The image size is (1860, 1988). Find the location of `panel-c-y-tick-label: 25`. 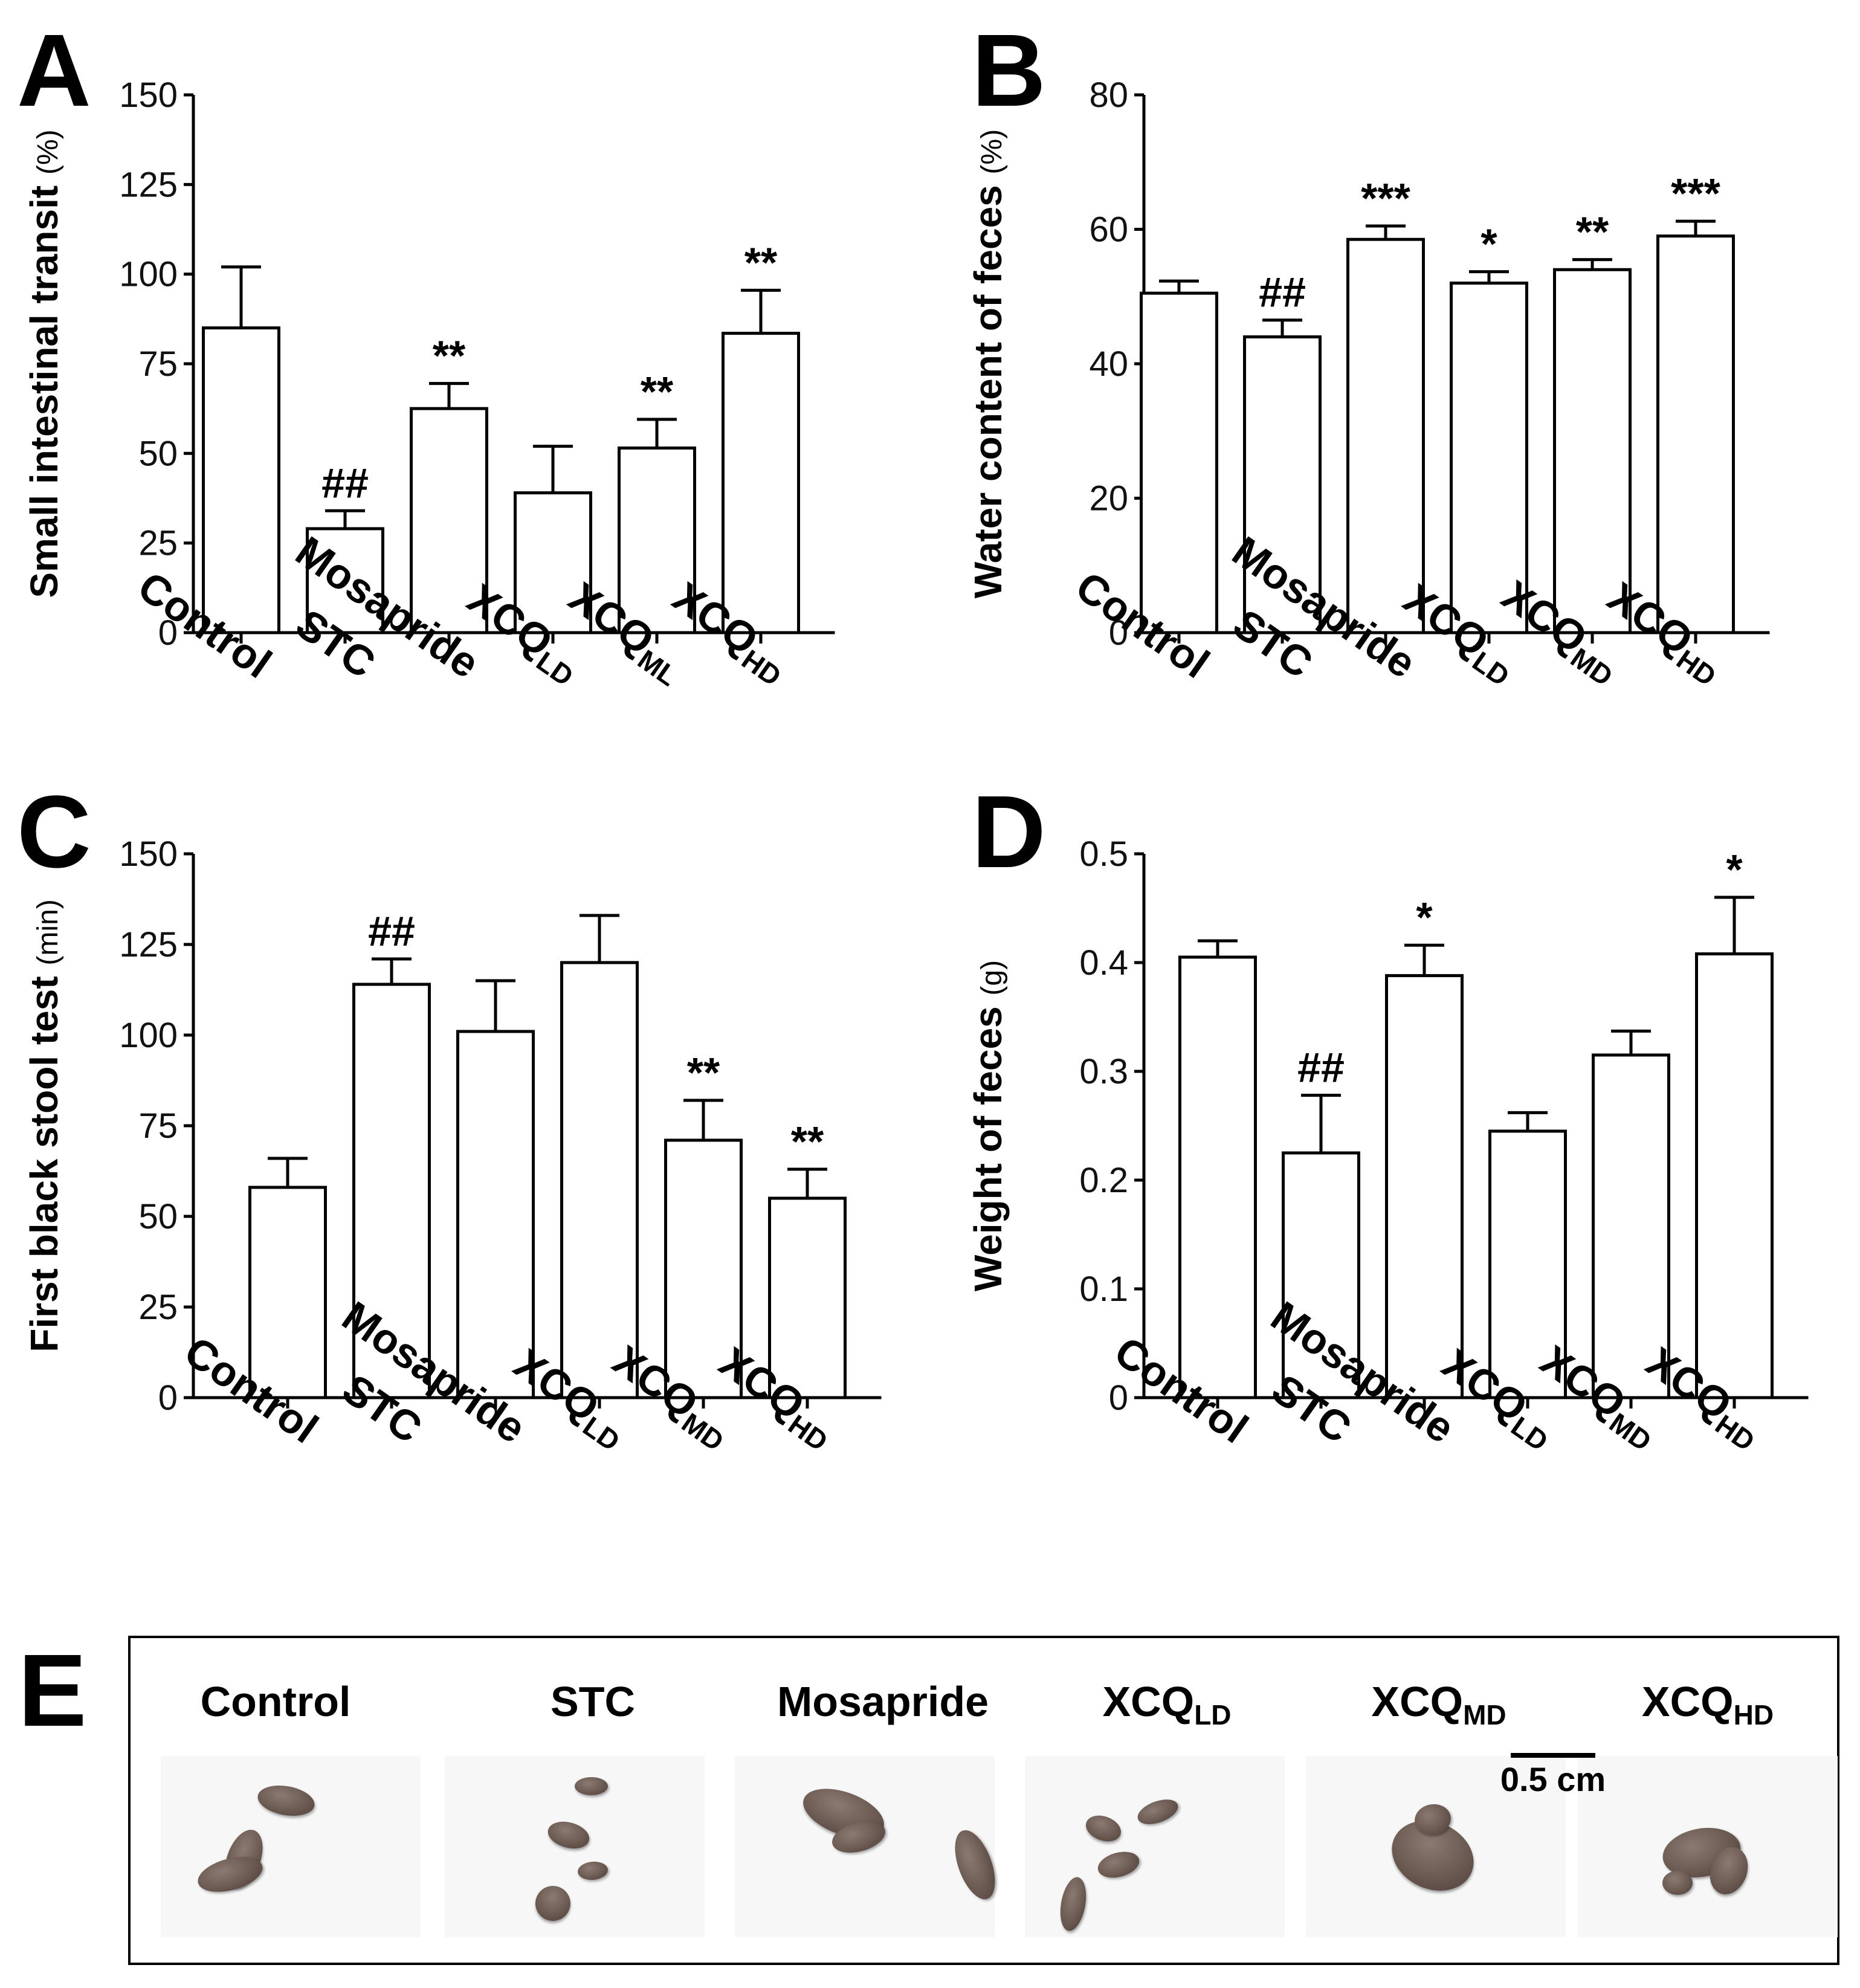

panel-c-y-tick-label: 25 is located at coordinates (158, 1307).